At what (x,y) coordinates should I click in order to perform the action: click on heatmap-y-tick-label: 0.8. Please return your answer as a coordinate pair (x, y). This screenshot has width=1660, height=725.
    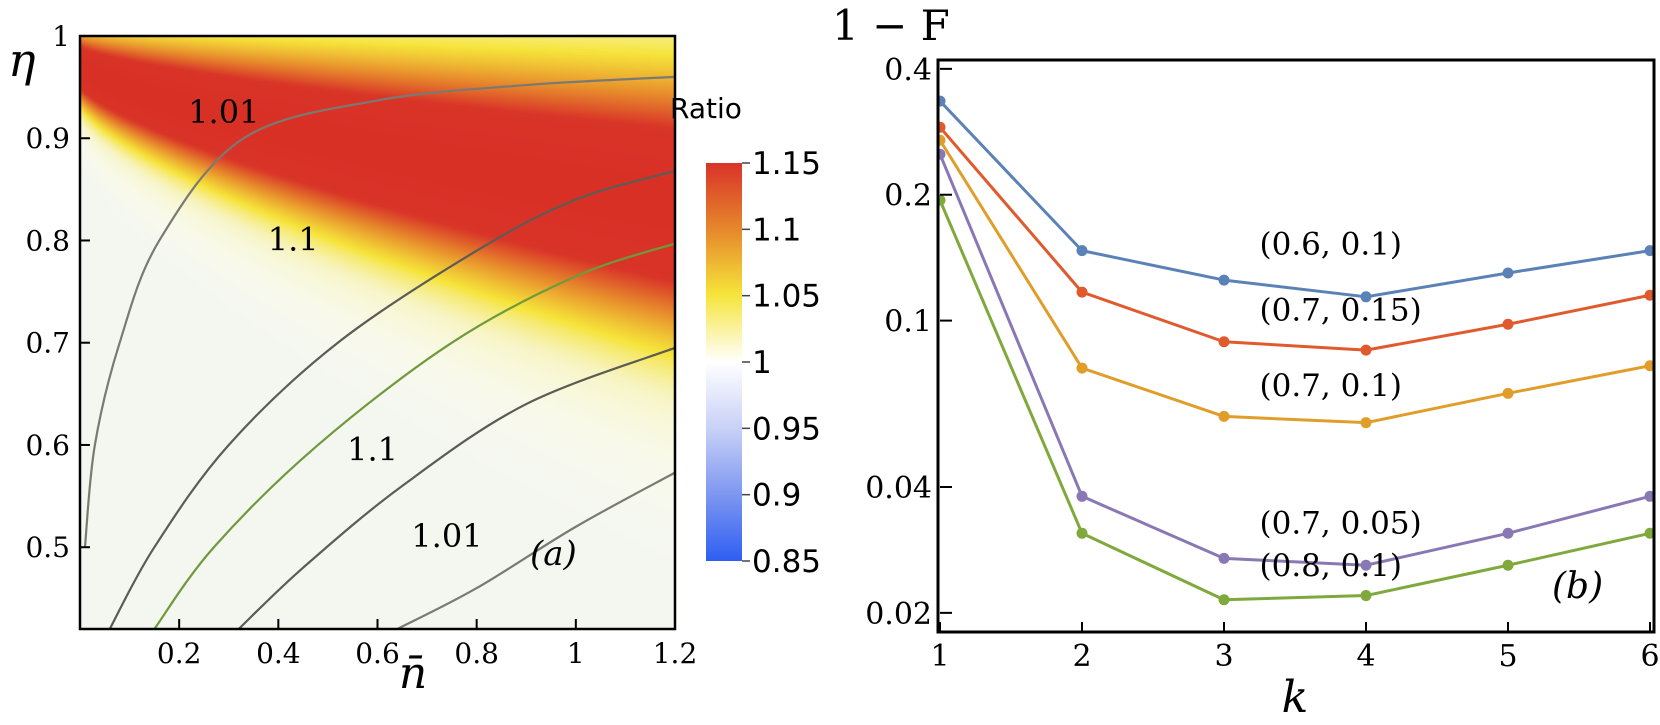
    Looking at the image, I should click on (47, 240).